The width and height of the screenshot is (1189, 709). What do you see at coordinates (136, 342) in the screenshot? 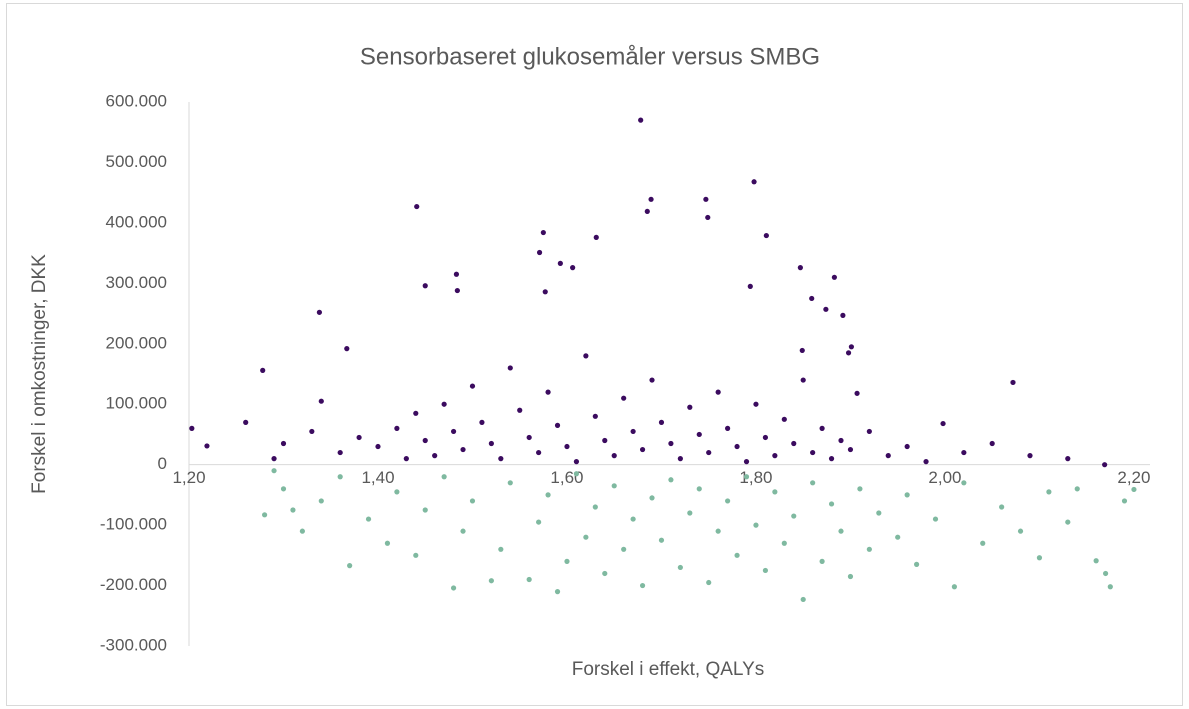
I see `y-tick-label: 200.000` at bounding box center [136, 342].